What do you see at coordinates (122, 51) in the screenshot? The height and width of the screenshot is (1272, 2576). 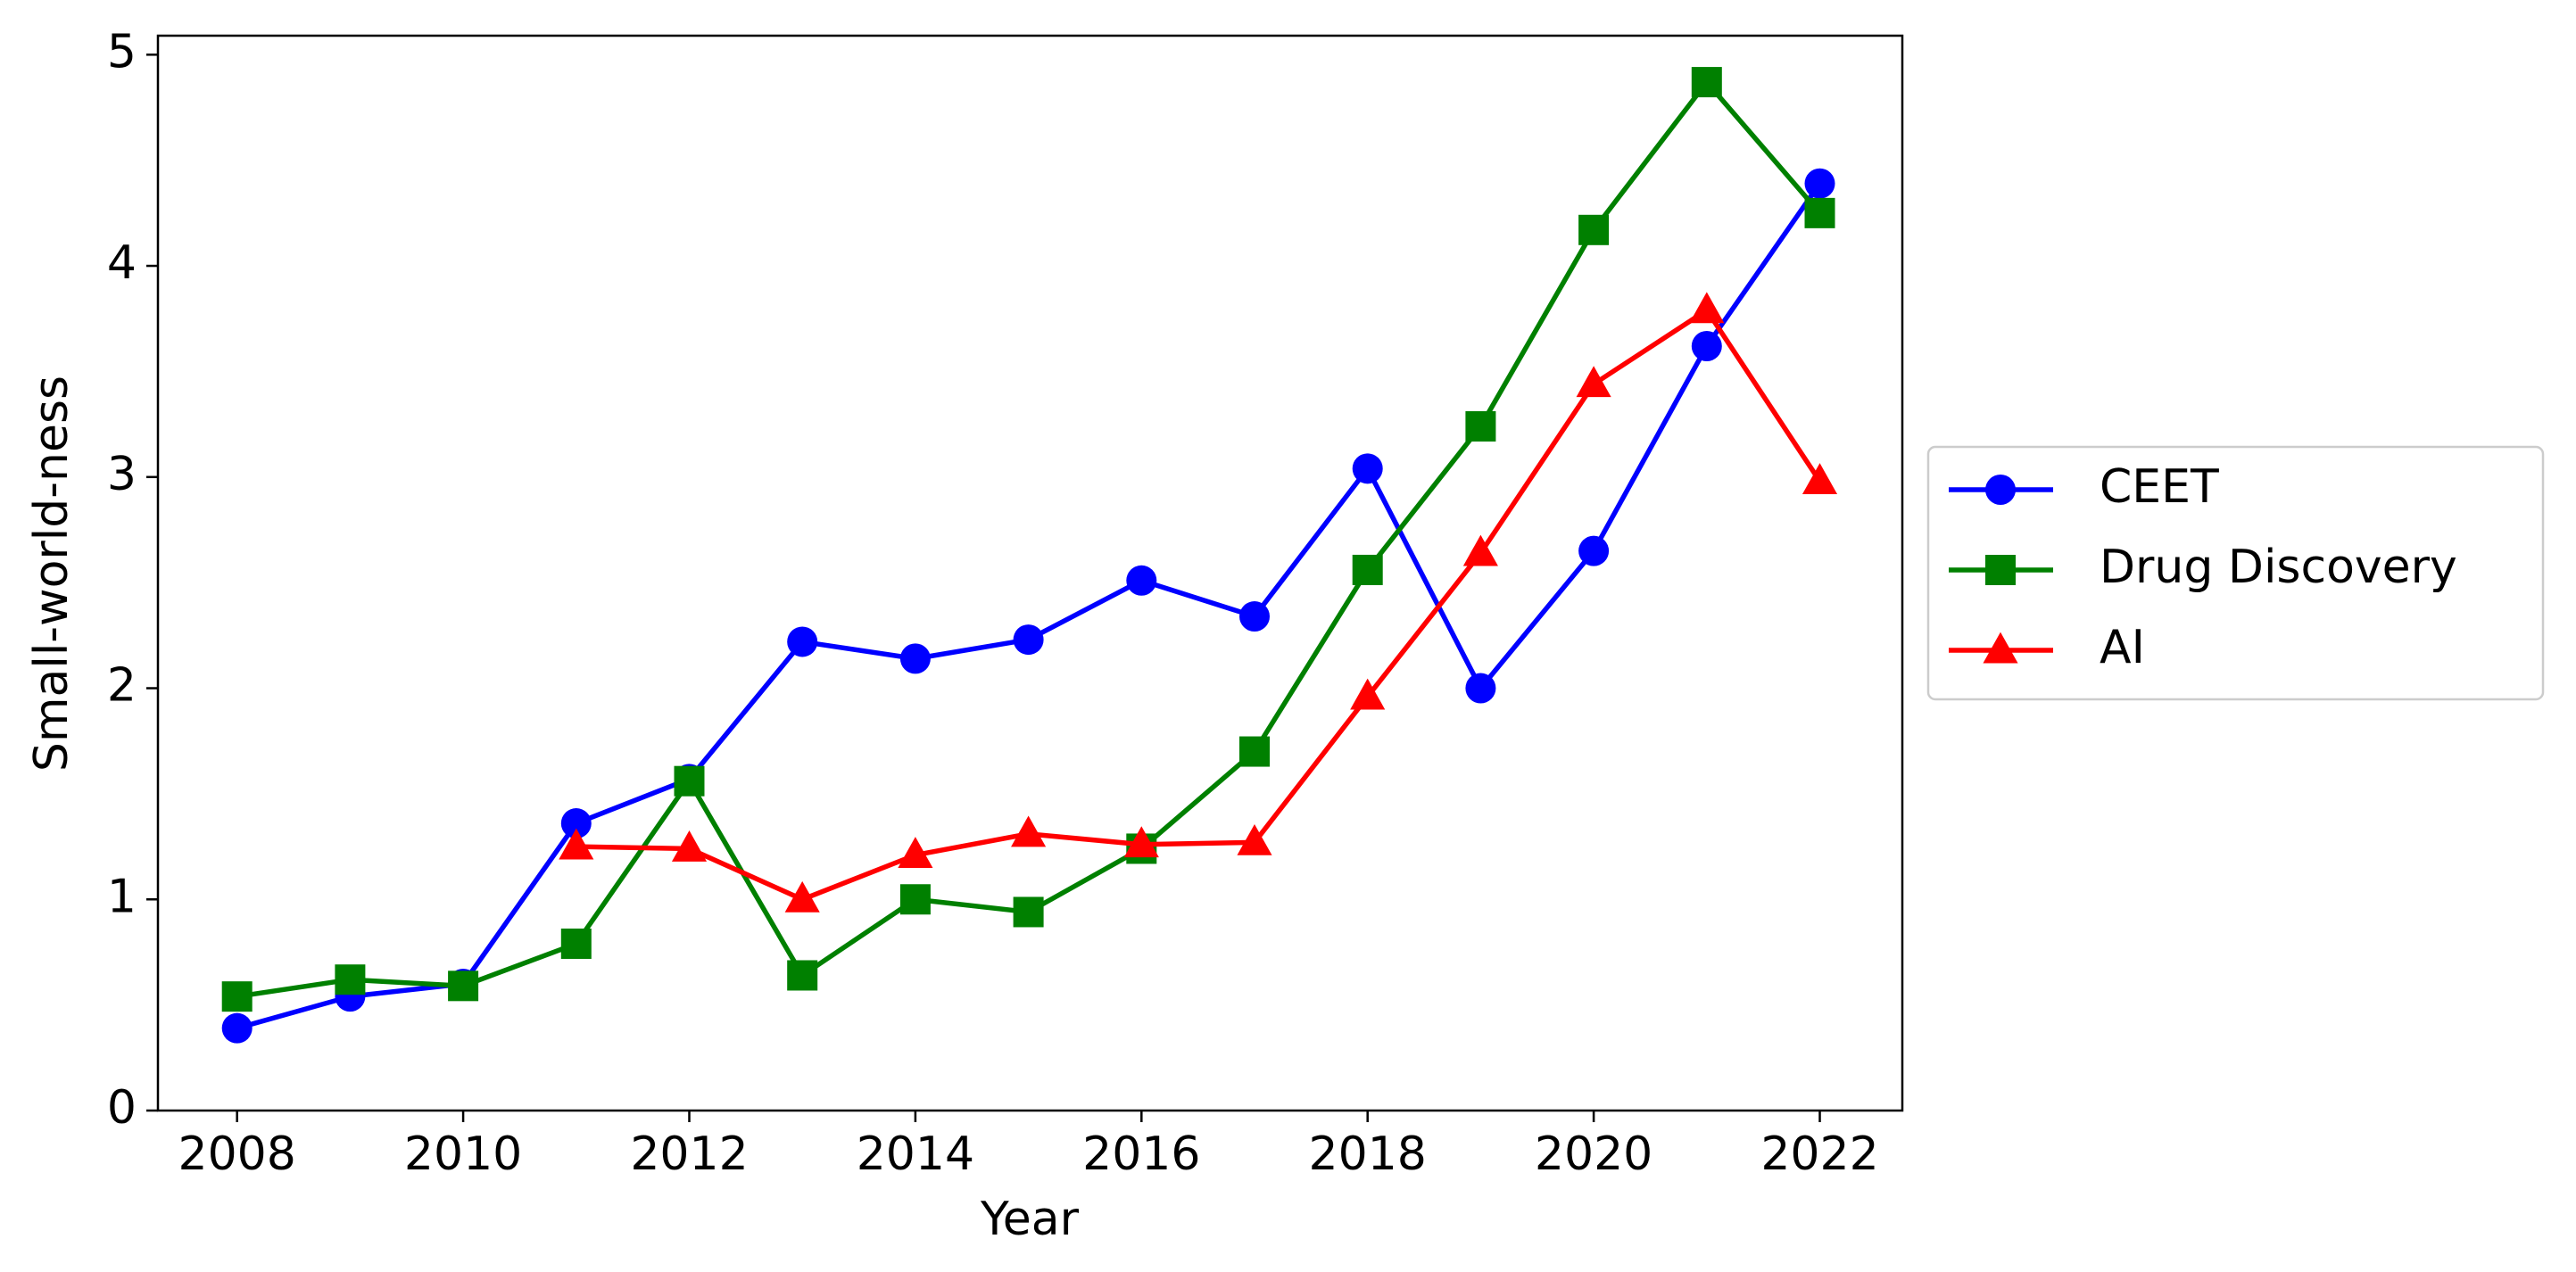 I see `y-tick-label: 5` at bounding box center [122, 51].